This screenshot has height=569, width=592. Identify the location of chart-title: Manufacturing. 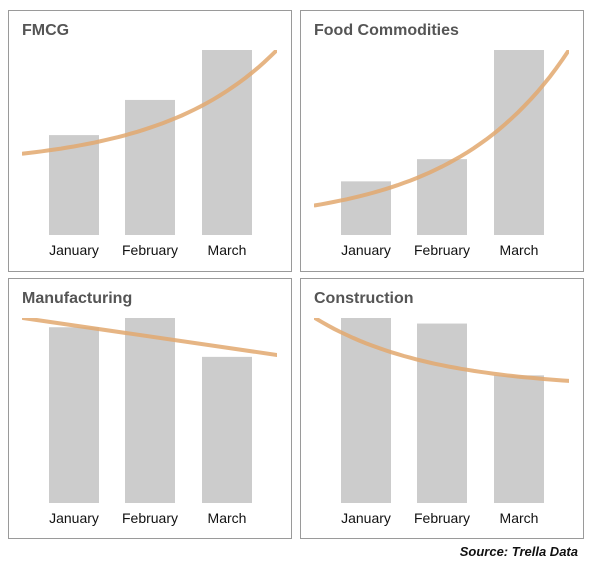
(77, 298).